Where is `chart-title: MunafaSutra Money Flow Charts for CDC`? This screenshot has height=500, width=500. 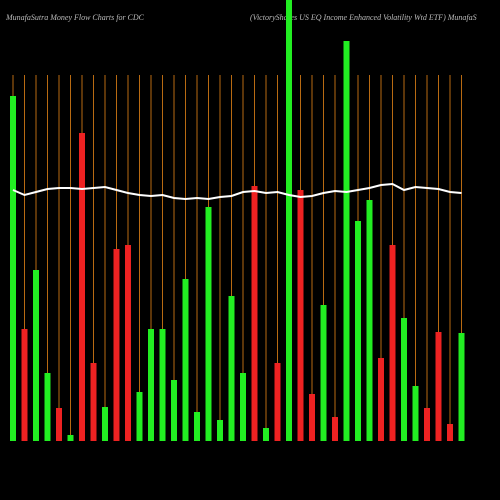 chart-title: MunafaSutra Money Flow Charts for CDC is located at coordinates (75, 17).